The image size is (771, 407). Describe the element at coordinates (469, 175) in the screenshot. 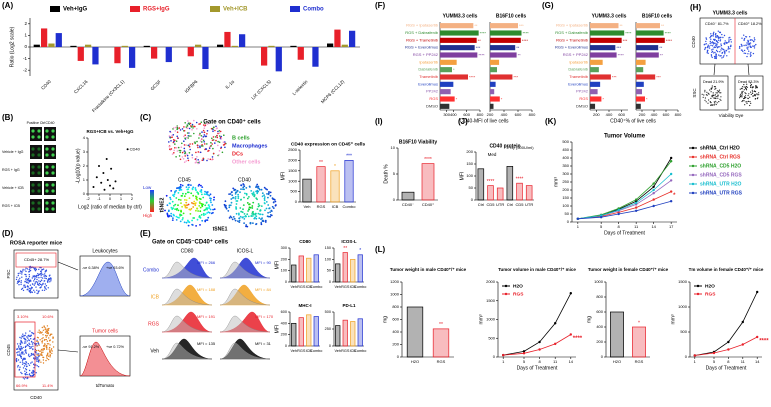

I see `y-tick-label: 100` at that location.